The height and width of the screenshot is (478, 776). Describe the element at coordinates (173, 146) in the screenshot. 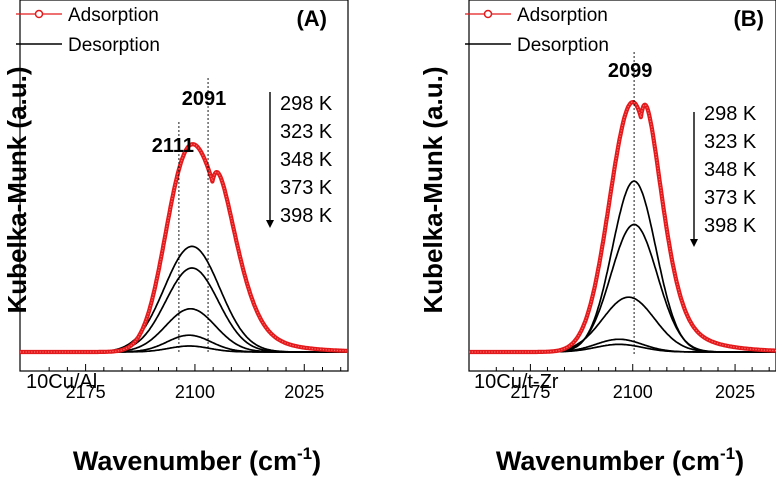

I see `peak-label: 2111` at that location.